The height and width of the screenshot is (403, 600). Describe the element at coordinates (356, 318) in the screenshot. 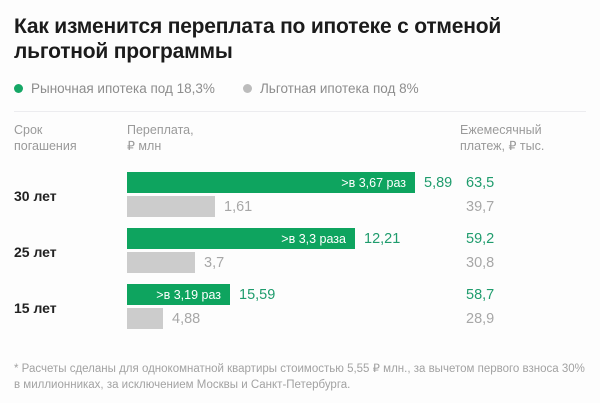

I see `bar-line-subsidized: 4,88 28,9` at that location.